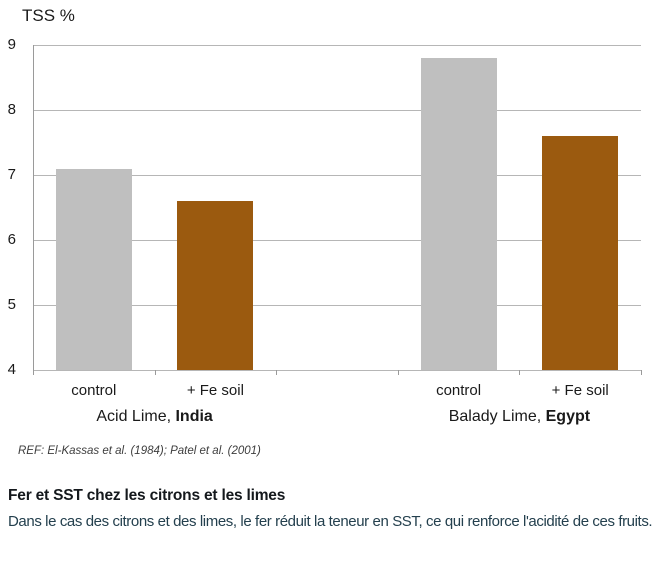 This screenshot has height=563, width=653. I want to click on y-axis-label-6: 6, so click(11, 239).